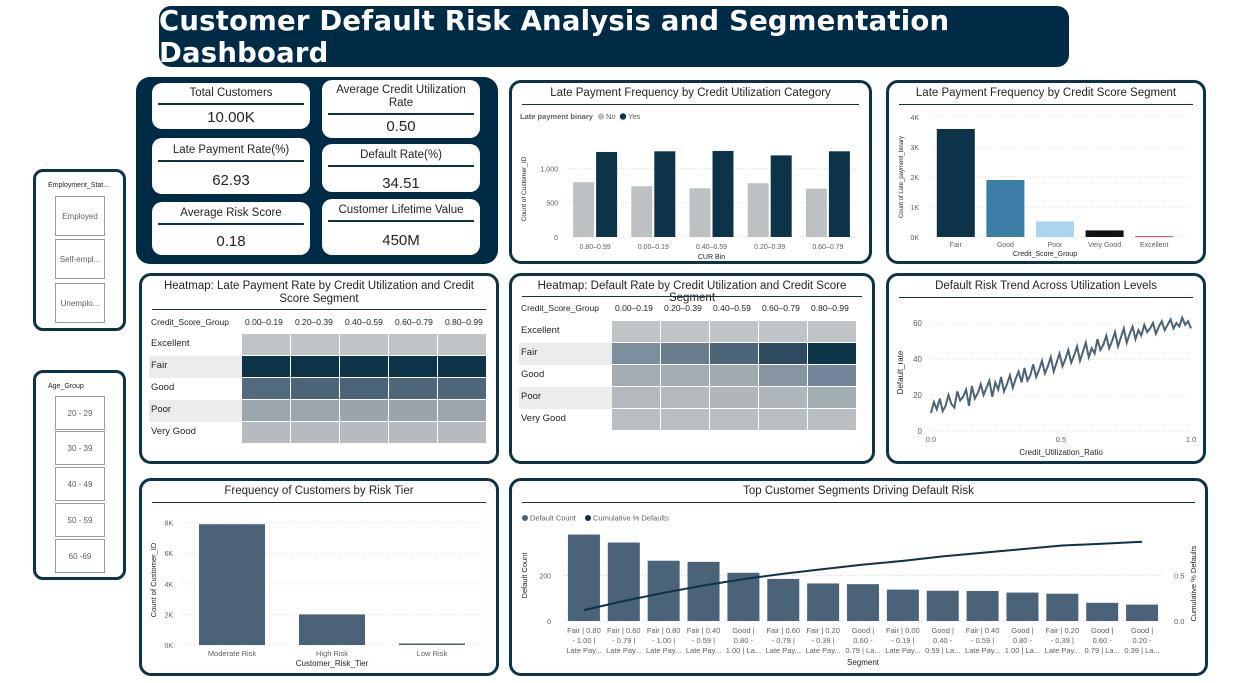 This screenshot has height=683, width=1237. I want to click on heatmap-row-label: Very Good, so click(173, 431).